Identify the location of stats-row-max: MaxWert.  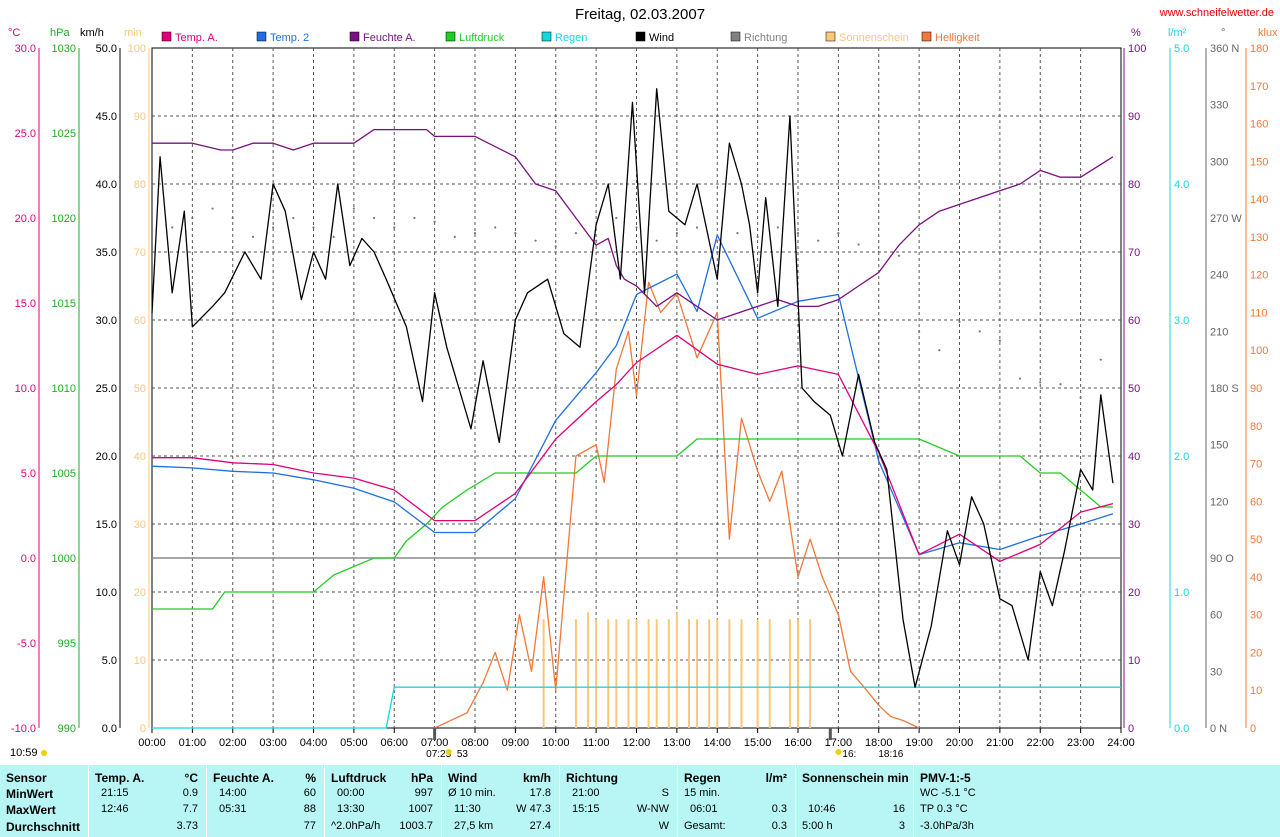
(31, 810).